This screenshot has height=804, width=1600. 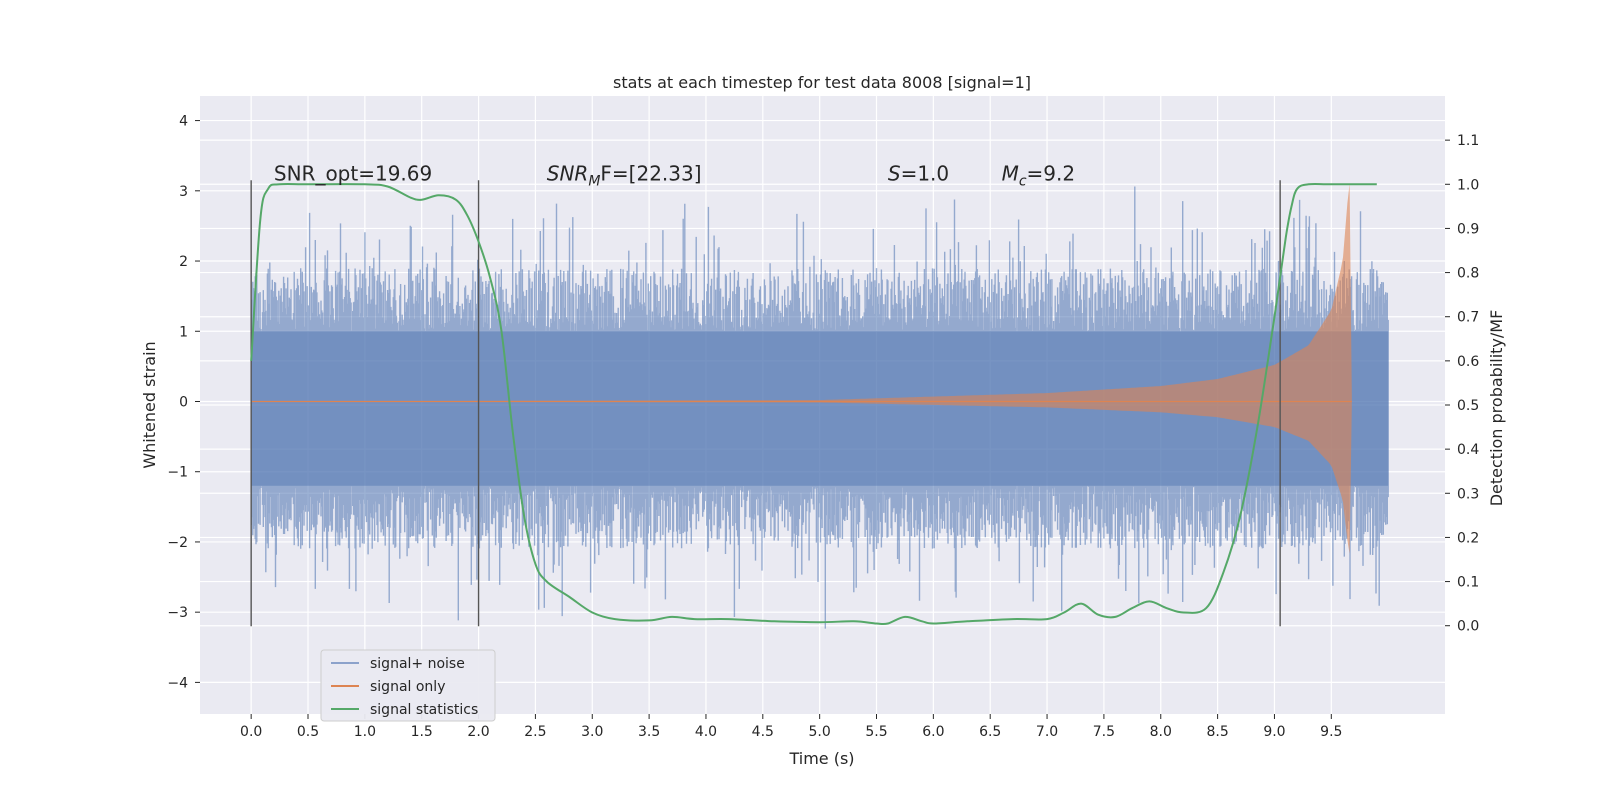 What do you see at coordinates (1047, 732) in the screenshot?
I see `x-tick-label: 7.0` at bounding box center [1047, 732].